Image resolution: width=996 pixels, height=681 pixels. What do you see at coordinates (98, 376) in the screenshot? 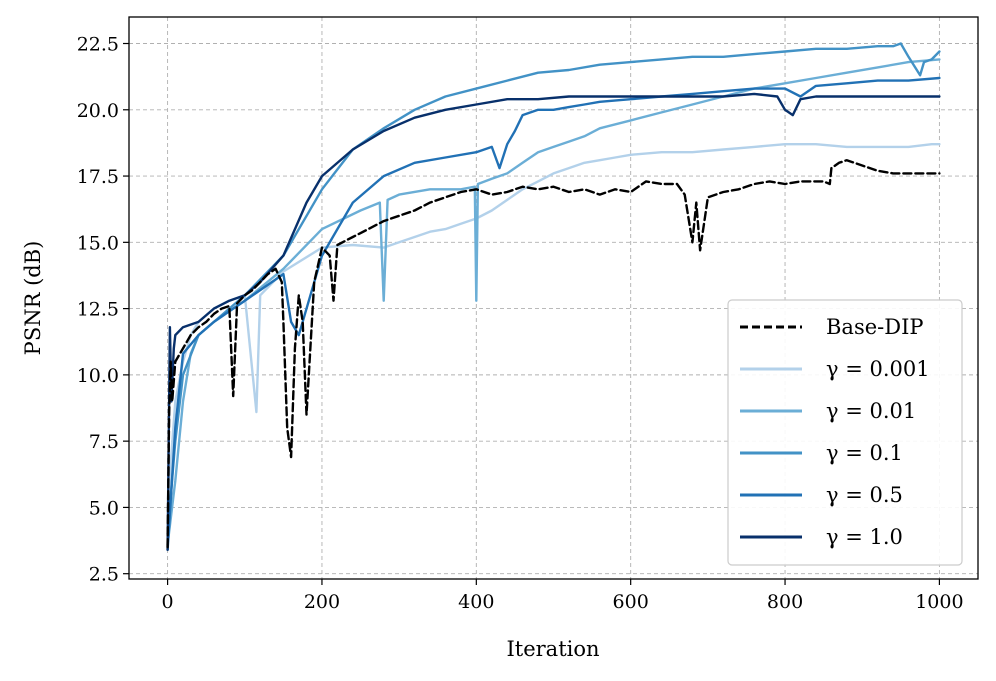
I see `y-tick-label: 10.0` at bounding box center [98, 376].